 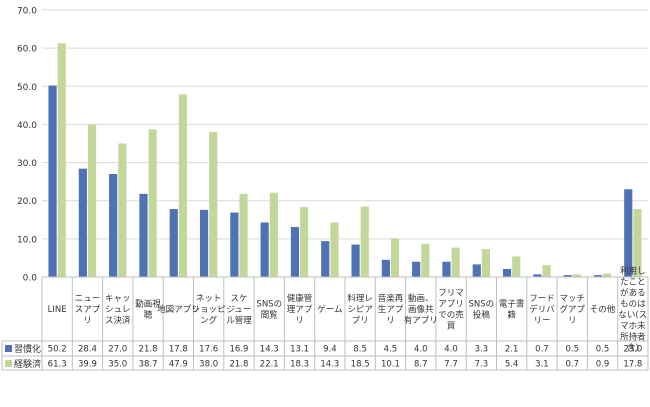 I want to click on y-tick-label: 70.0, so click(x=27, y=12).